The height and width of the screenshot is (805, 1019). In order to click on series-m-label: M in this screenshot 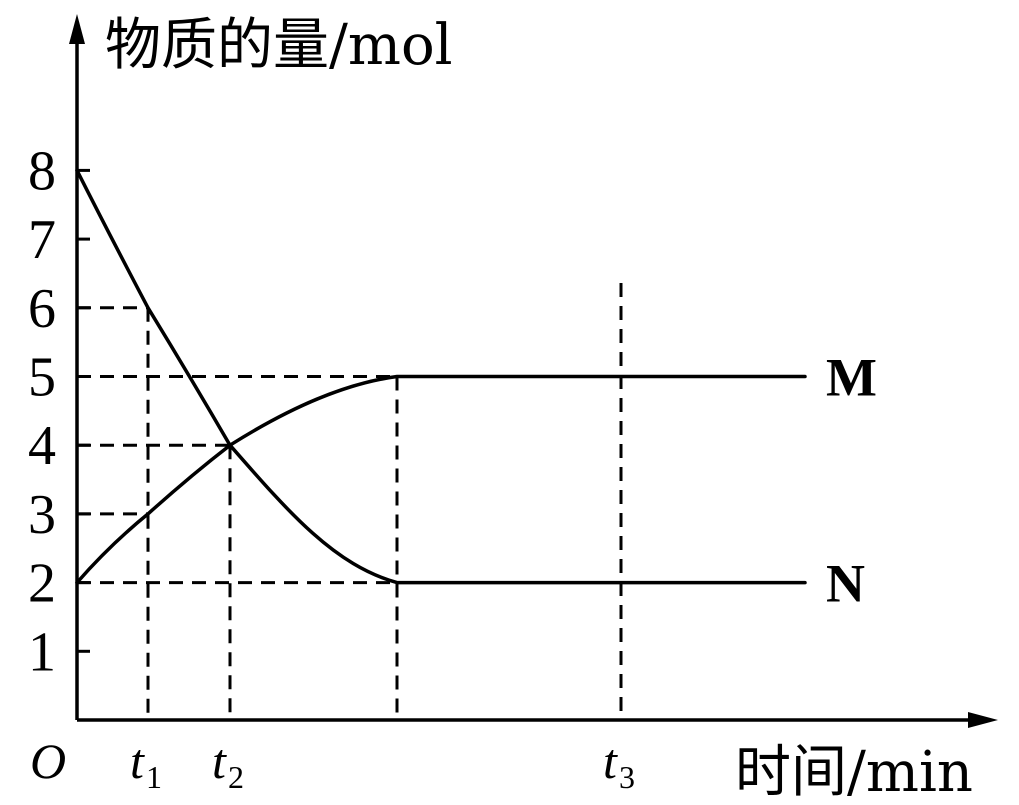, I will do `click(851, 378)`.